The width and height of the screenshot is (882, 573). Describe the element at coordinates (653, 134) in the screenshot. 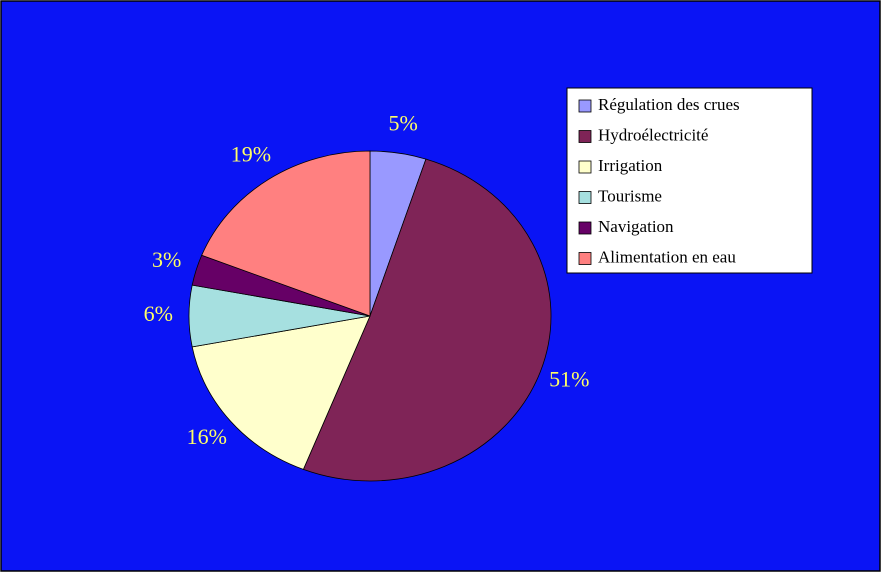

I see `legend-label: Hydroélectricité` at that location.